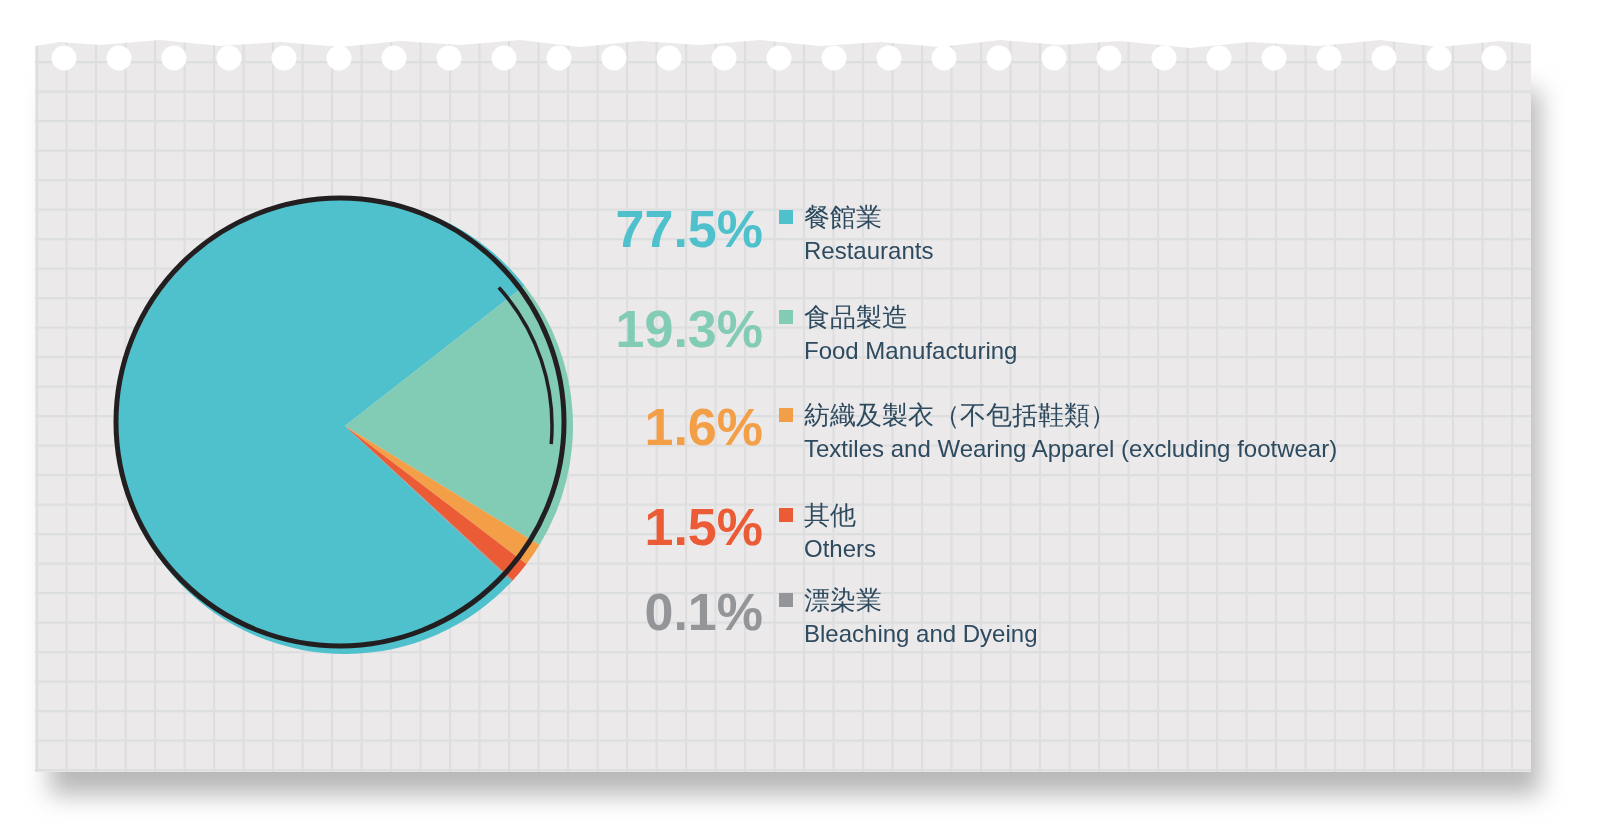  Describe the element at coordinates (703, 612) in the screenshot. I see `data-label: 0.1%` at that location.